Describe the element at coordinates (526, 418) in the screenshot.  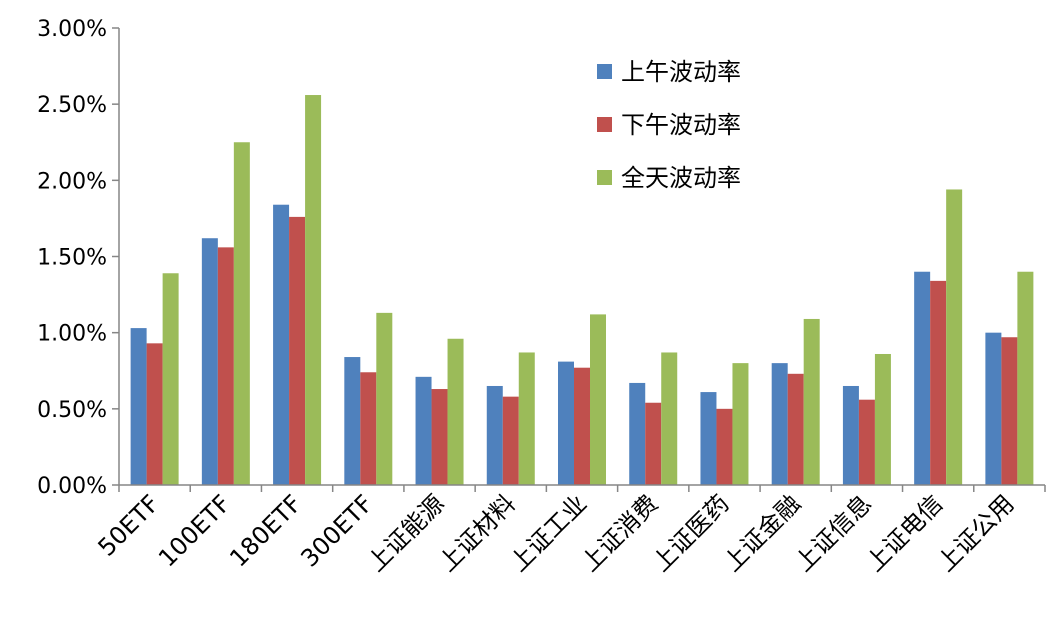
I see `bar-全天波动率-上证材料` at that location.